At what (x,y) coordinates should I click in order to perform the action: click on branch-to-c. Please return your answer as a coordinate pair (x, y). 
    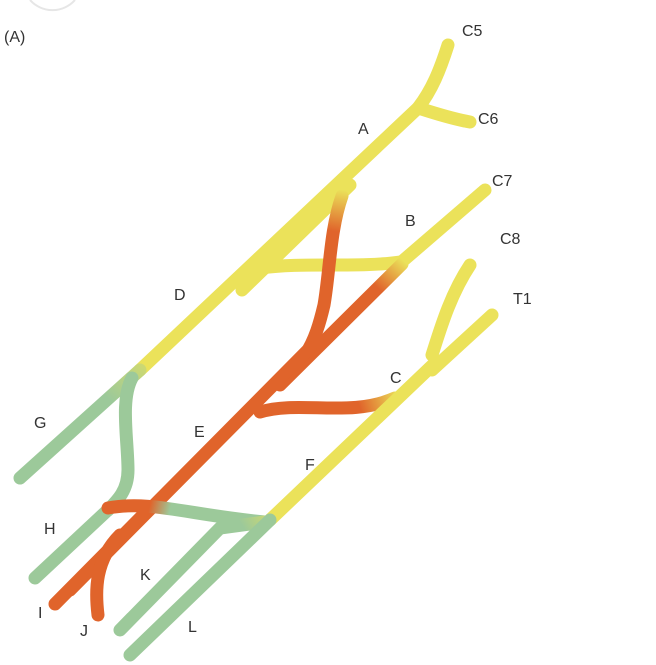
    Looking at the image, I should click on (327, 405).